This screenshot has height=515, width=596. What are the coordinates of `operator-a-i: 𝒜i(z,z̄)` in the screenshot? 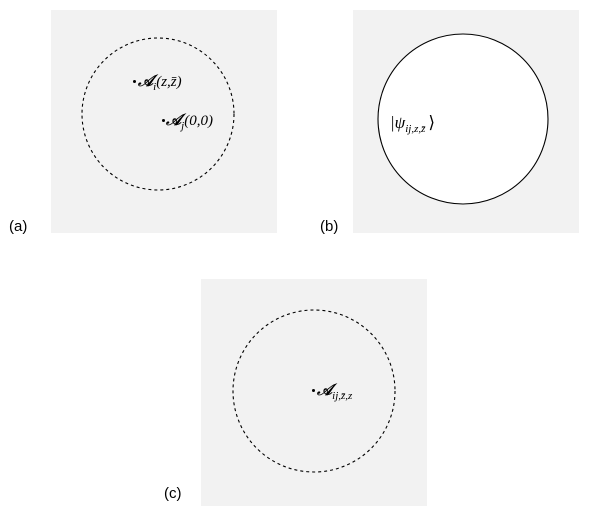 It's located at (160, 83).